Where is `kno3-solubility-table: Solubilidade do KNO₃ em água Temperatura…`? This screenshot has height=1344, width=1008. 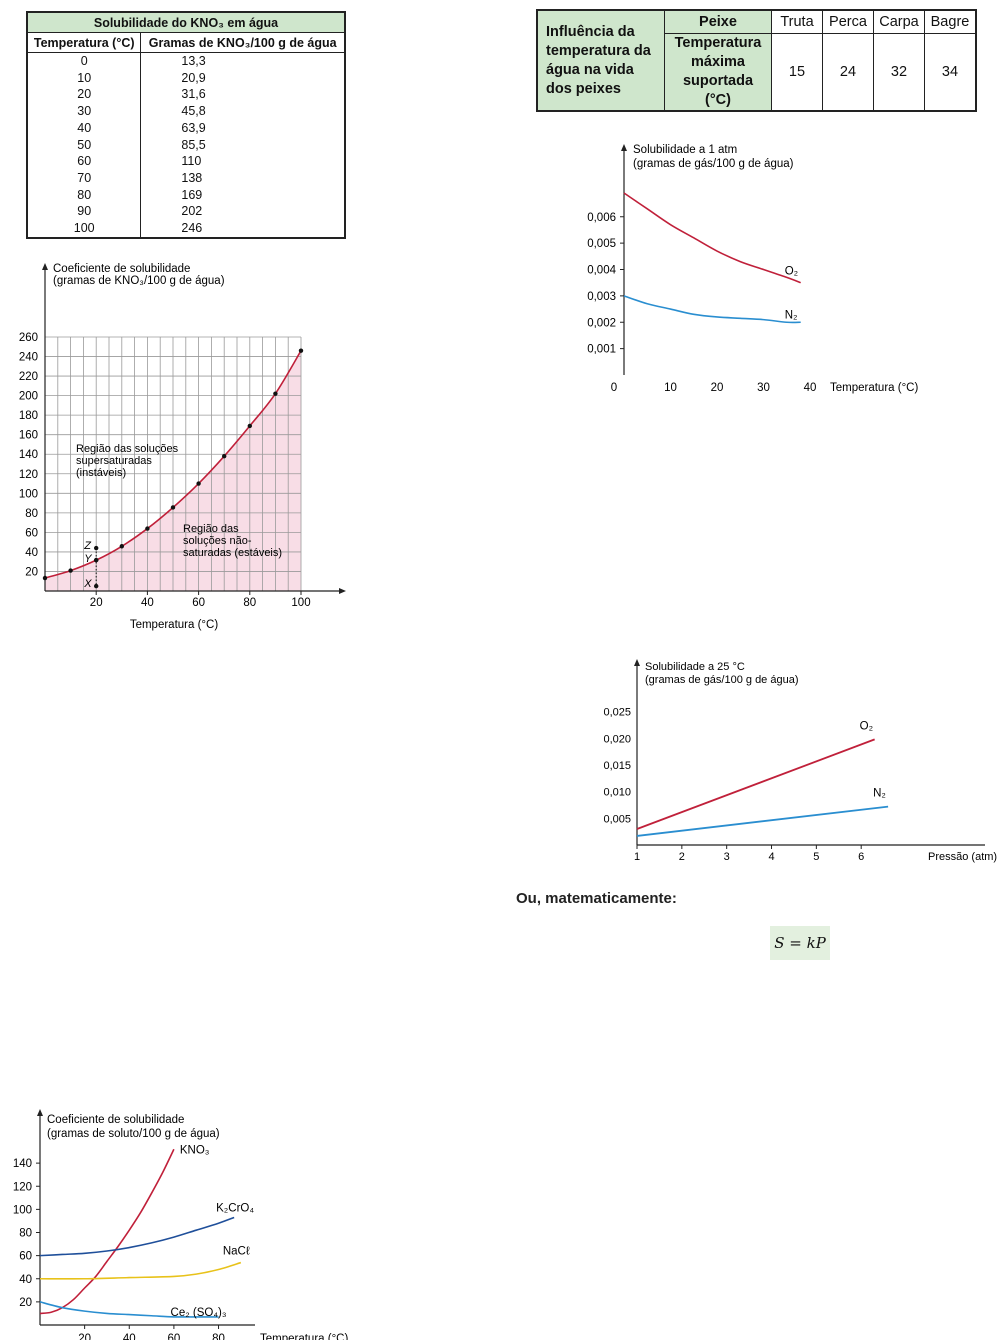 kno3-solubility-table: Solubilidade do KNO₃ em água Temperatura… is located at coordinates (186, 125).